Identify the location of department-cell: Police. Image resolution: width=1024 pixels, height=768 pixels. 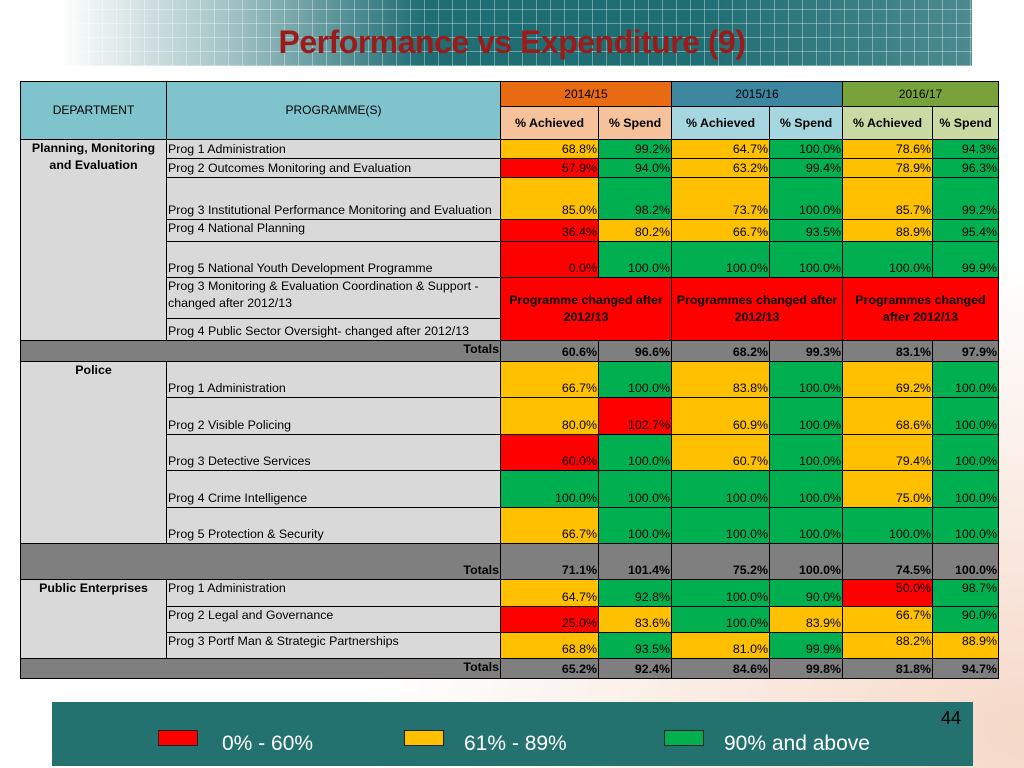
(93, 452).